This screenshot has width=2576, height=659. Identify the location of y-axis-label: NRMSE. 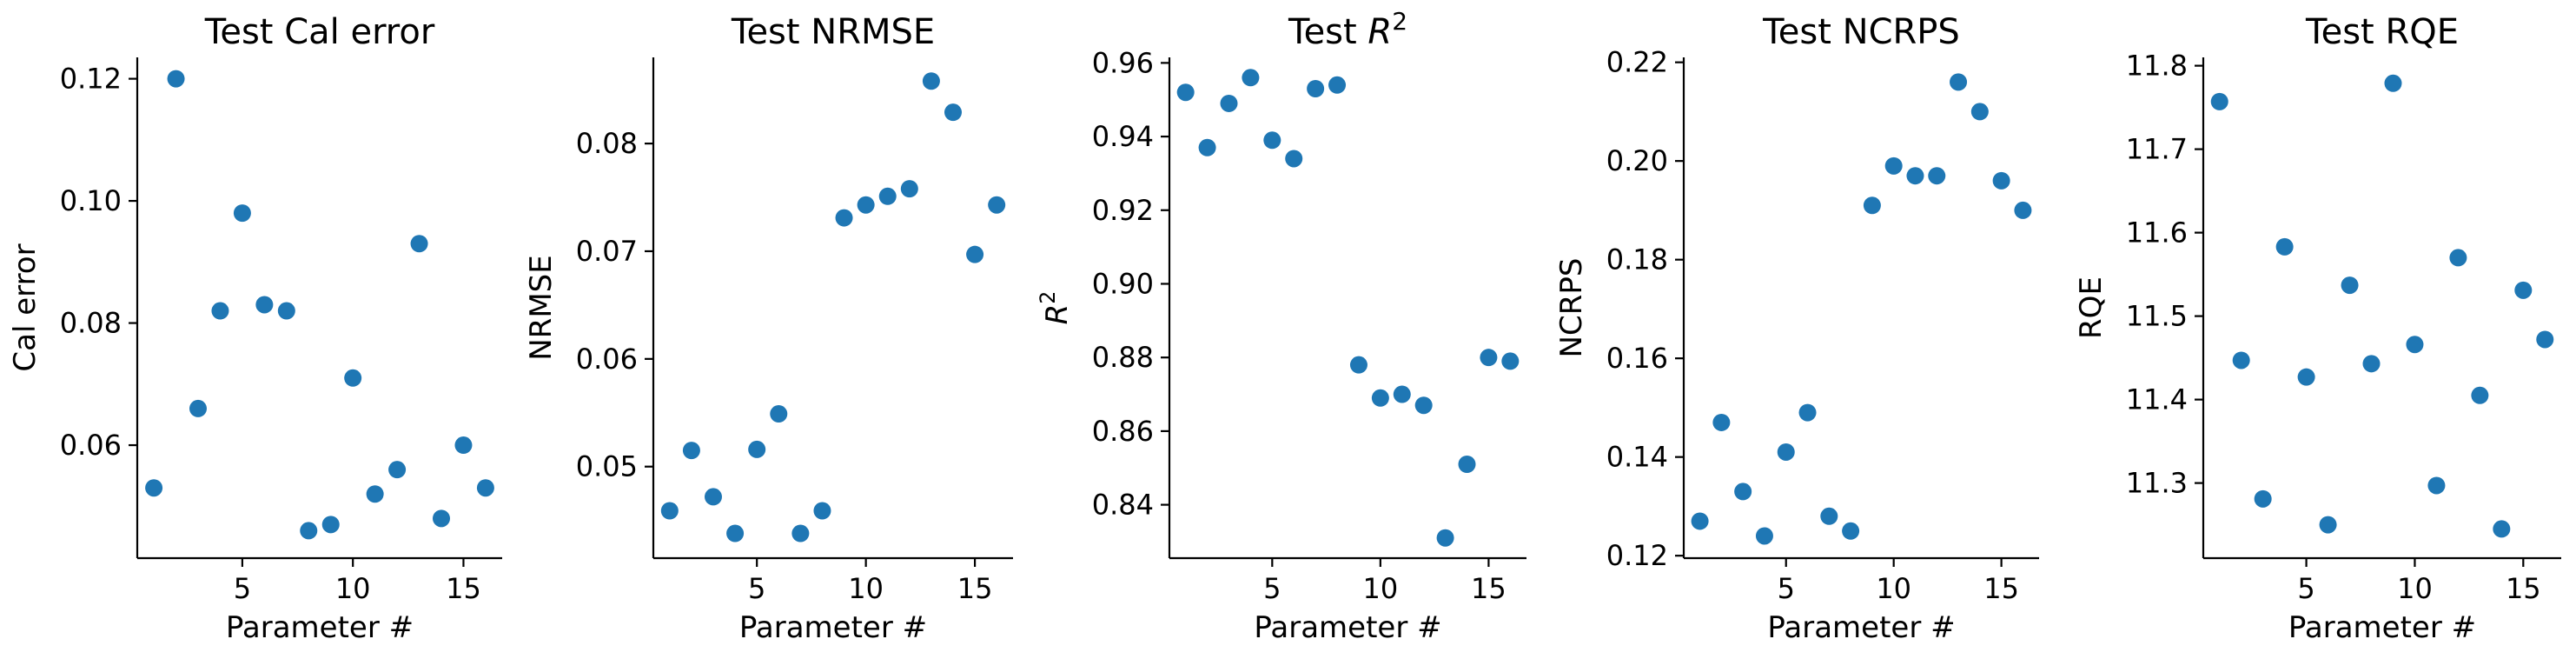
(541, 307).